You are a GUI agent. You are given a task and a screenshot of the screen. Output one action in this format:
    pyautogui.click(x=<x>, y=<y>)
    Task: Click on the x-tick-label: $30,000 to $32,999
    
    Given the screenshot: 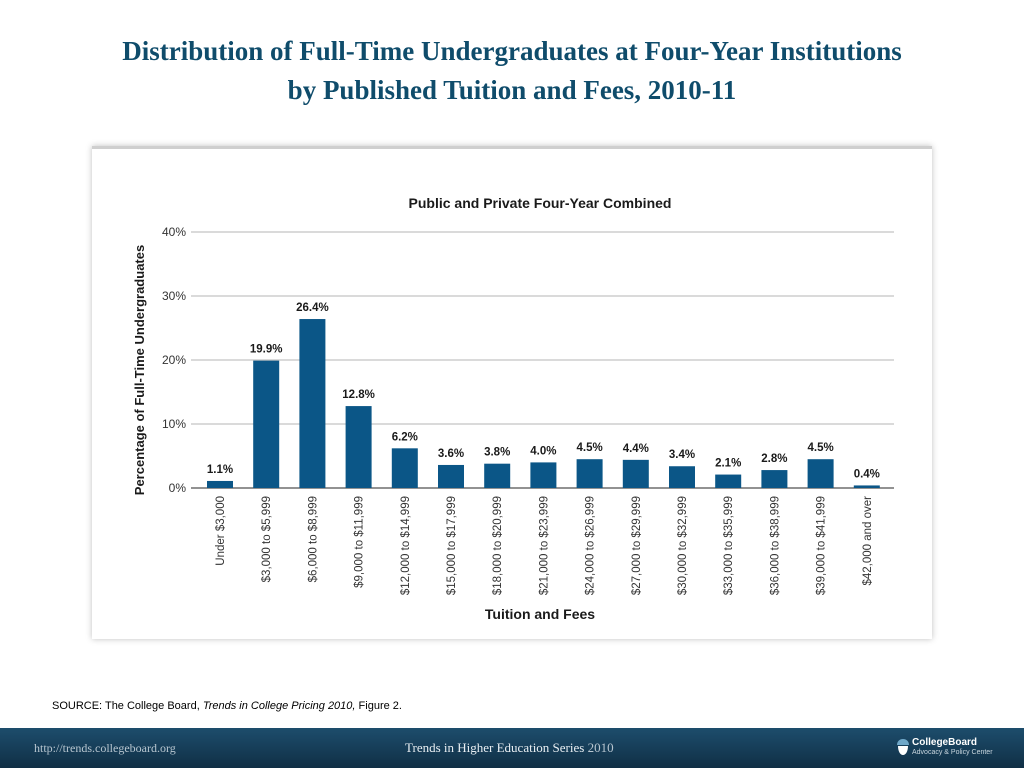 What is the action you would take?
    pyautogui.click(x=683, y=545)
    